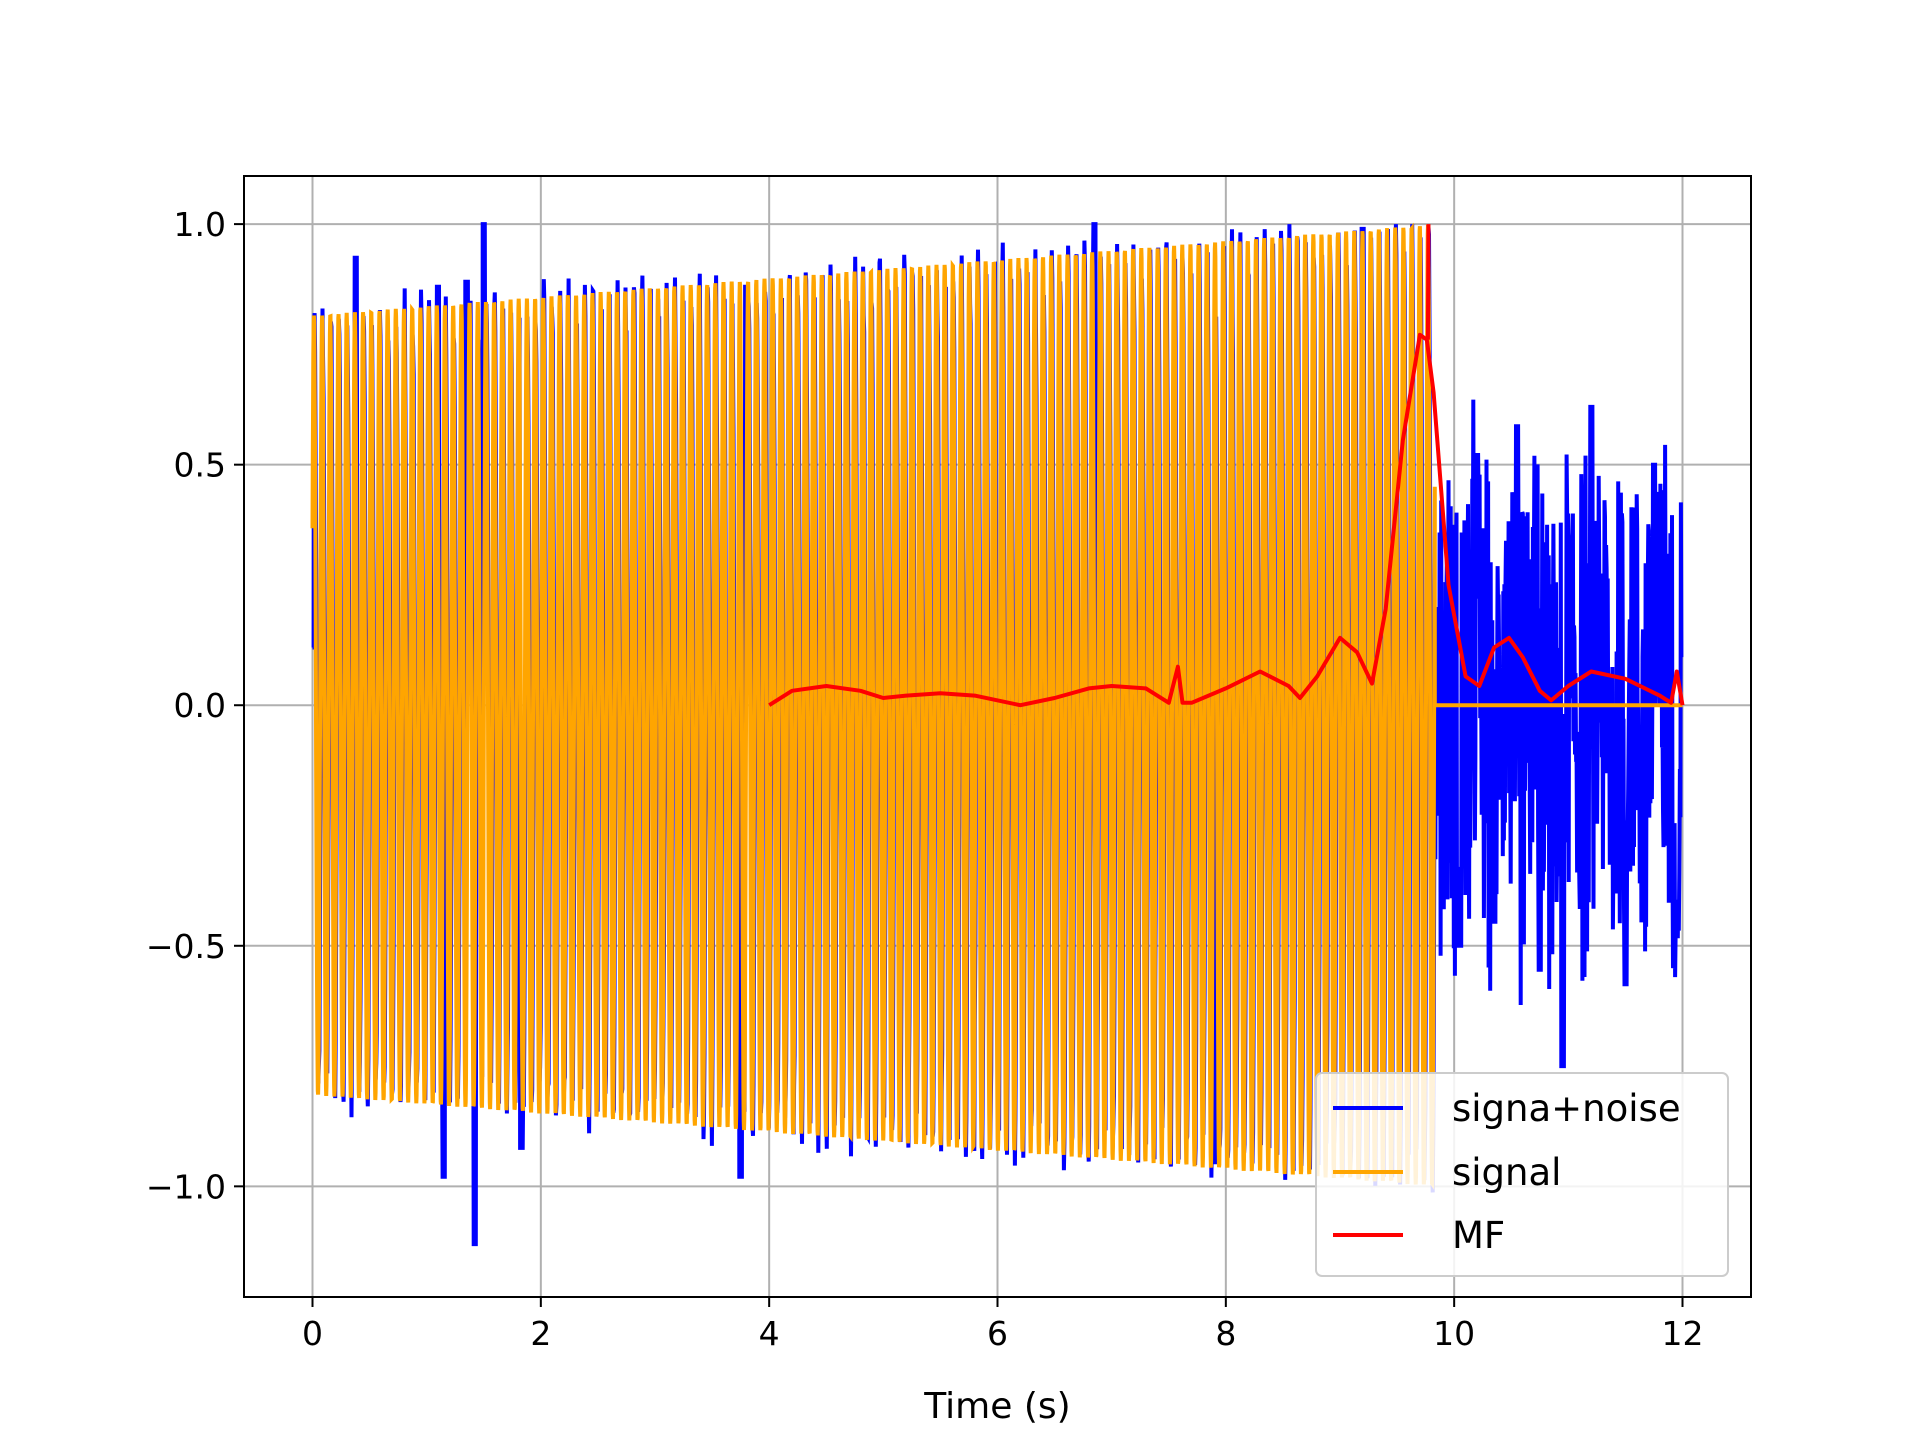 The width and height of the screenshot is (1920, 1440). I want to click on legend-box, so click(1522, 1174).